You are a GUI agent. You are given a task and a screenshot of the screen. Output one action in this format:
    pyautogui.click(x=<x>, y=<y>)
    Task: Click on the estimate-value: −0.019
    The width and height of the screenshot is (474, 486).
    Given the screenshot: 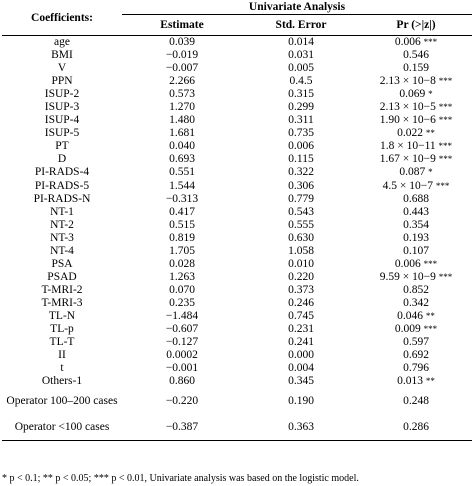 What is the action you would take?
    pyautogui.click(x=182, y=55)
    